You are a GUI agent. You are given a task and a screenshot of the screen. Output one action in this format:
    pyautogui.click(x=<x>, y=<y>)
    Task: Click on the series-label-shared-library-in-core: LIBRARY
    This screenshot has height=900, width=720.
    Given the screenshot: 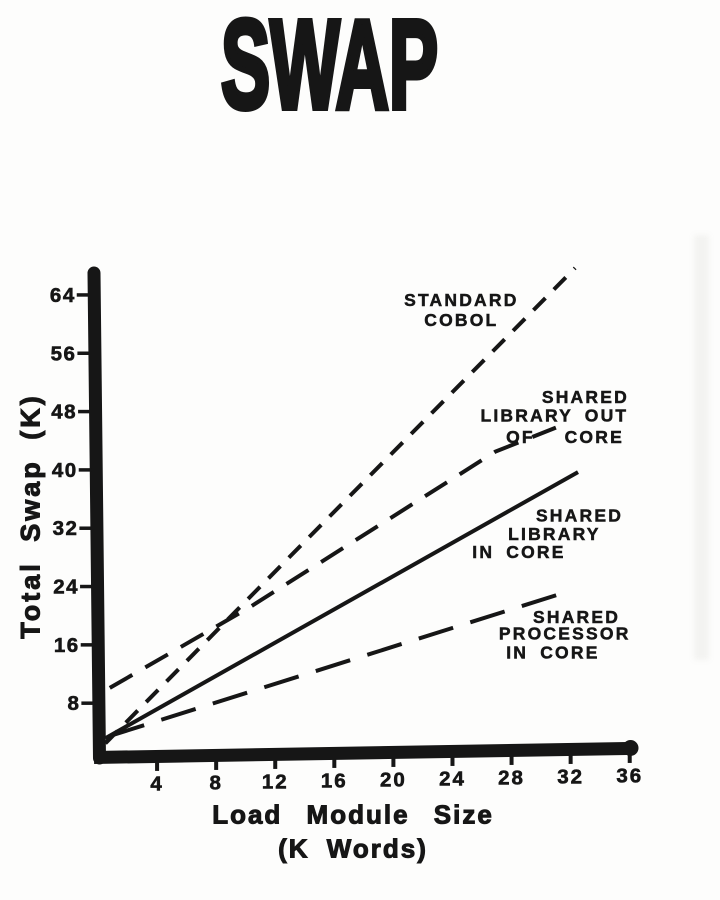 What is the action you would take?
    pyautogui.click(x=554, y=534)
    